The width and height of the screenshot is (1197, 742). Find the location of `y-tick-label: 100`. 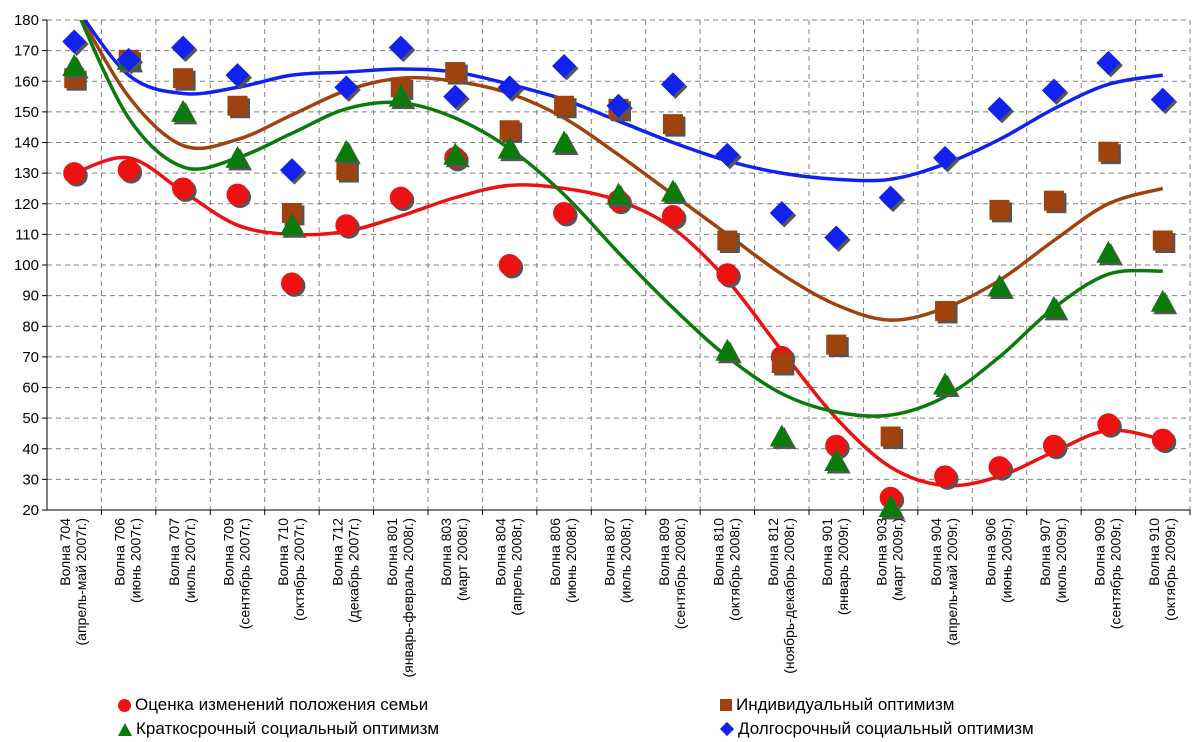

y-tick-label: 100 is located at coordinates (26, 265).